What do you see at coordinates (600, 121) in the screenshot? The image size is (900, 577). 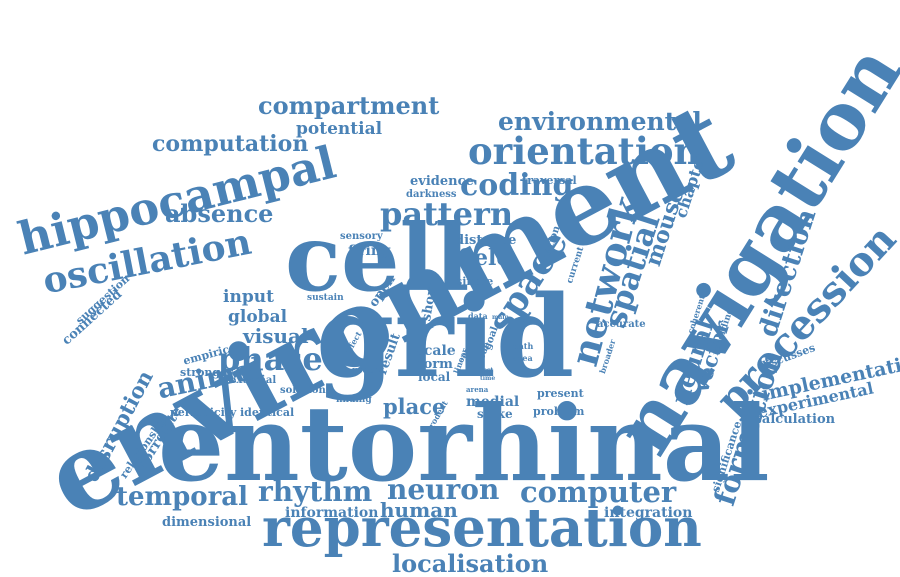 I see `word-environmental: environmental` at bounding box center [600, 121].